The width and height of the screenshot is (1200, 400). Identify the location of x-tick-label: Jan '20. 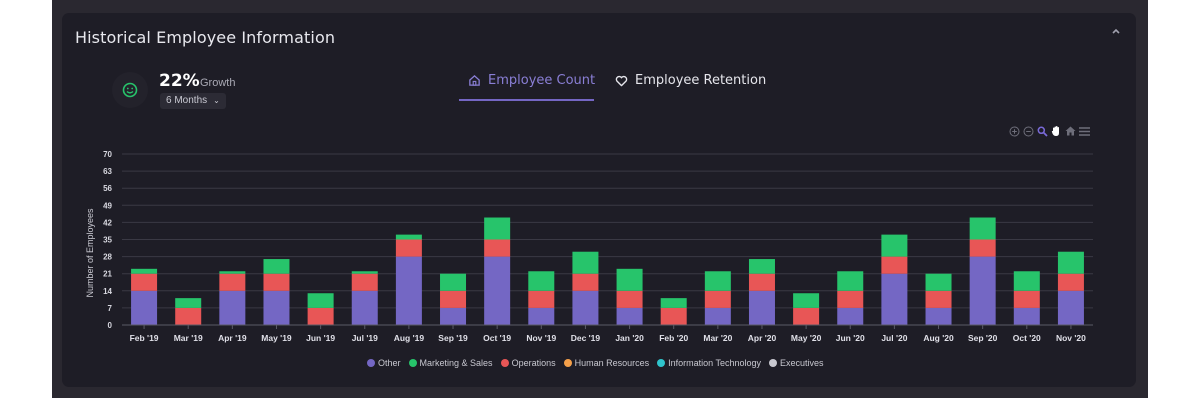
(629, 338).